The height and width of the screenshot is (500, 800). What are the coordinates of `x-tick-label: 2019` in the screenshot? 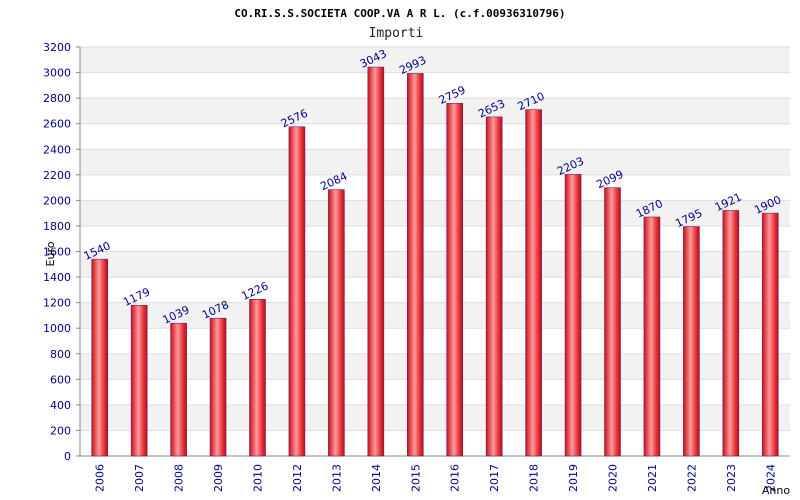 It's located at (573, 478).